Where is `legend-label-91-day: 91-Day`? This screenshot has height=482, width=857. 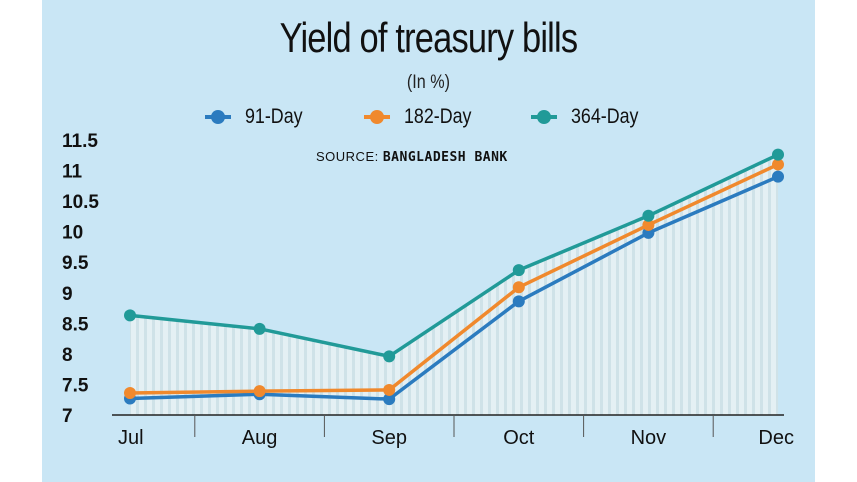 legend-label-91-day: 91-Day is located at coordinates (274, 116).